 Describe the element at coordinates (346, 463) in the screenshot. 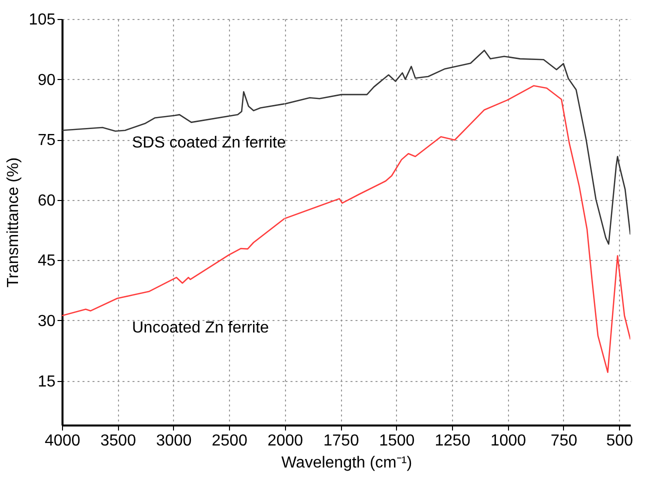

I see `x-axis-title: Wavelength (cm⁻¹)` at that location.